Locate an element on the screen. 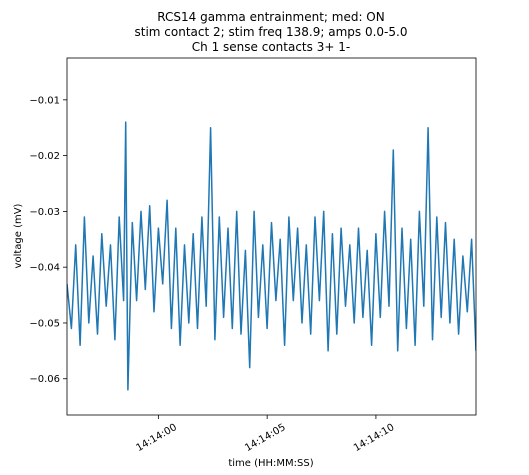 The height and width of the screenshot is (475, 529). y-tick-label: −0.05 is located at coordinates (44, 323).